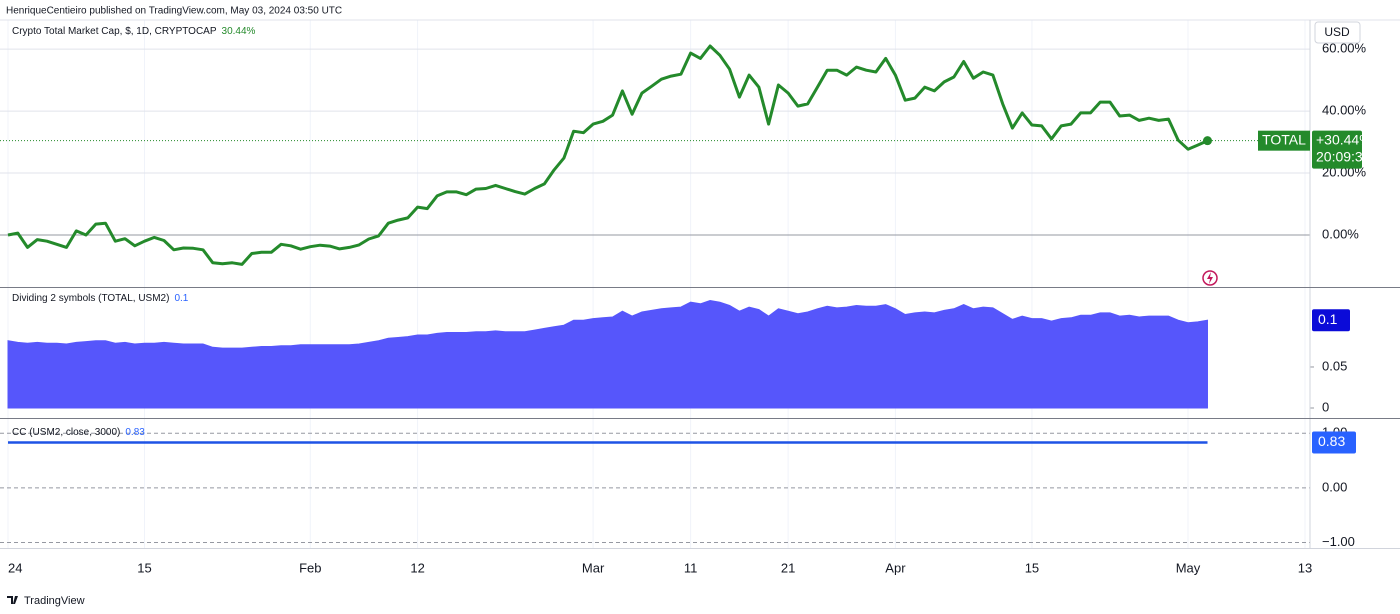 The height and width of the screenshot is (614, 1400). I want to click on legend-title: CC (USM2, close, 3000), so click(66, 432).